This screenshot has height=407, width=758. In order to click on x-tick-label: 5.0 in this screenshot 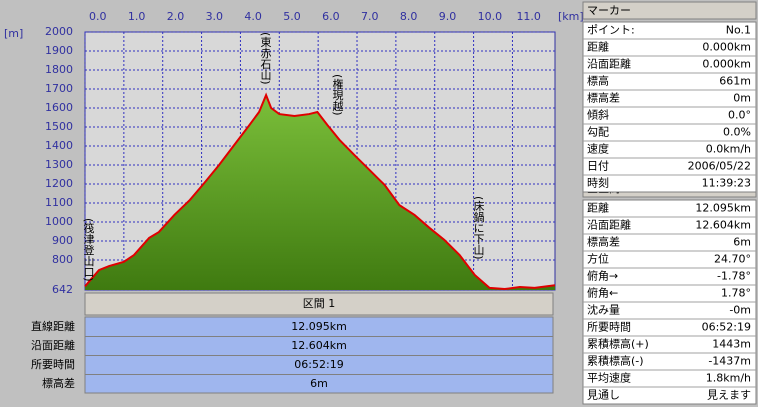, I will do `click(292, 16)`.